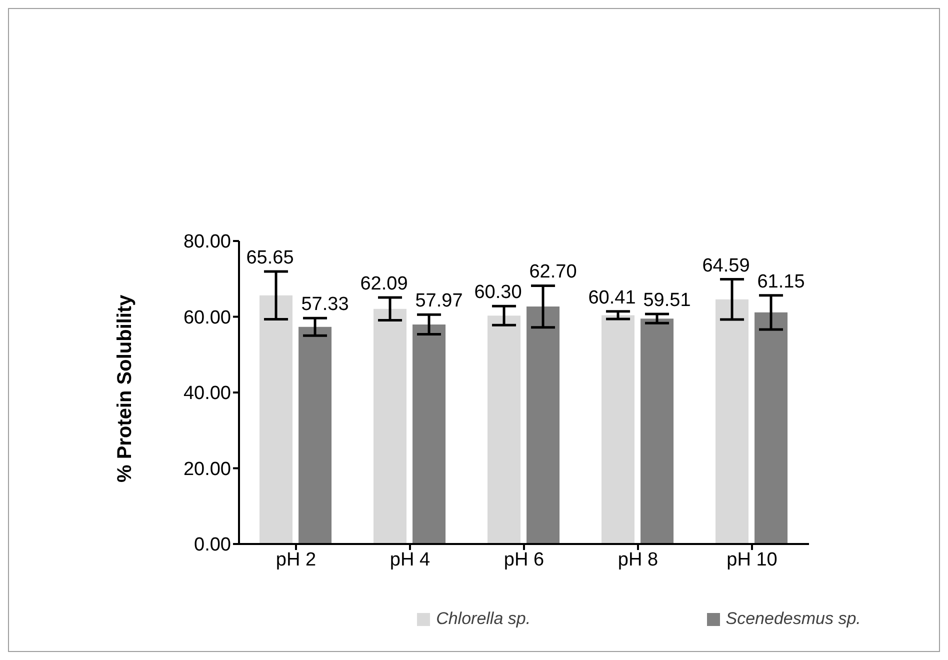 Image resolution: width=948 pixels, height=660 pixels. I want to click on data-label: 61.15, so click(781, 281).